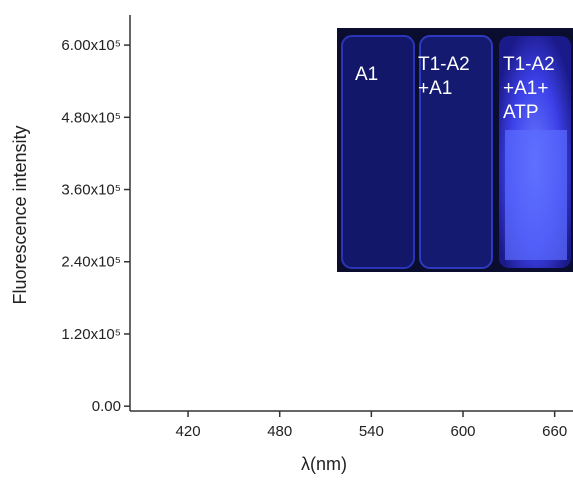 The width and height of the screenshot is (573, 484). Describe the element at coordinates (366, 74) in the screenshot. I see `inset-label: A1` at that location.